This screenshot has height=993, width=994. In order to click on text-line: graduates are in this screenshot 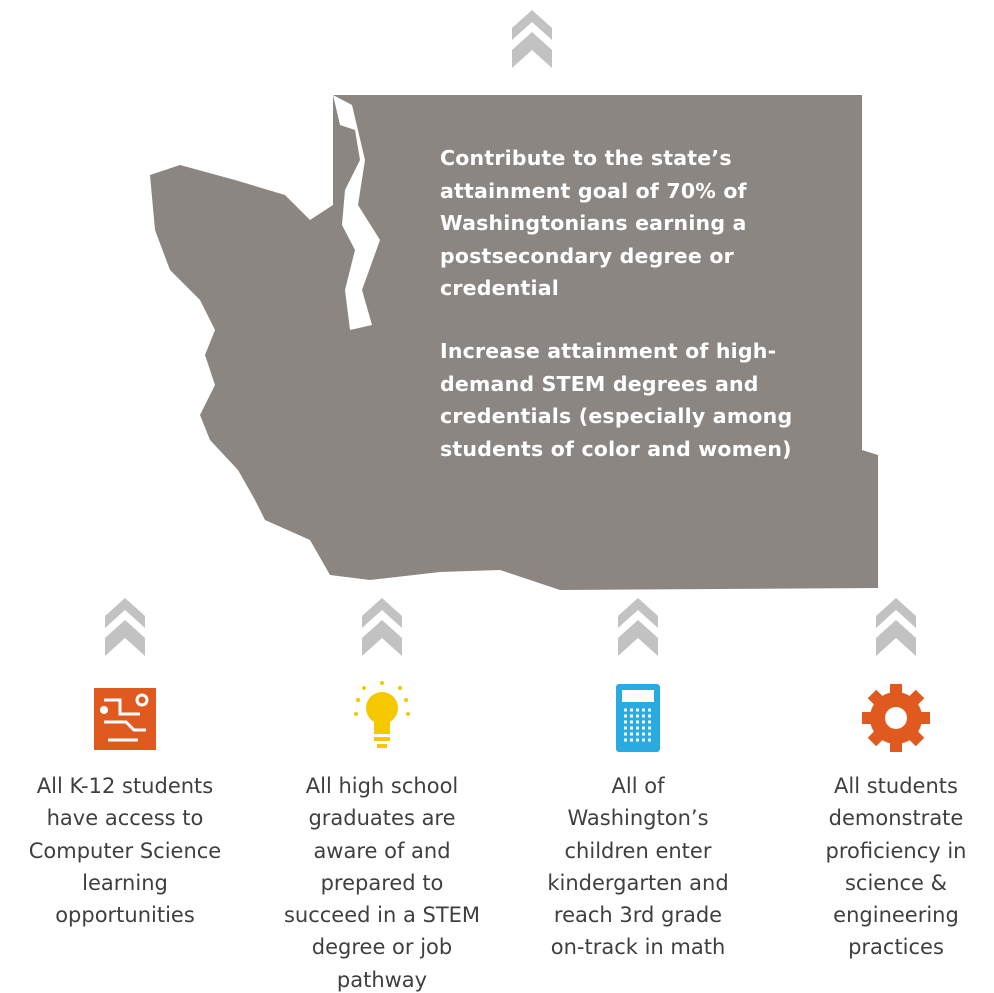, I will do `click(382, 818)`.